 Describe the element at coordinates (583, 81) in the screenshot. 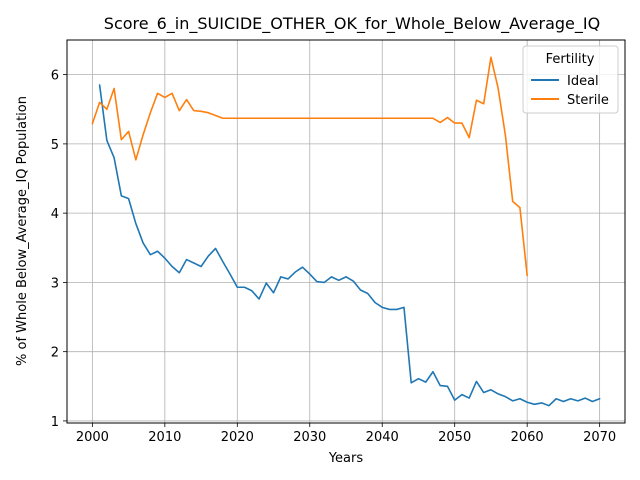

I see `legend-label-ideal: Ideal` at that location.